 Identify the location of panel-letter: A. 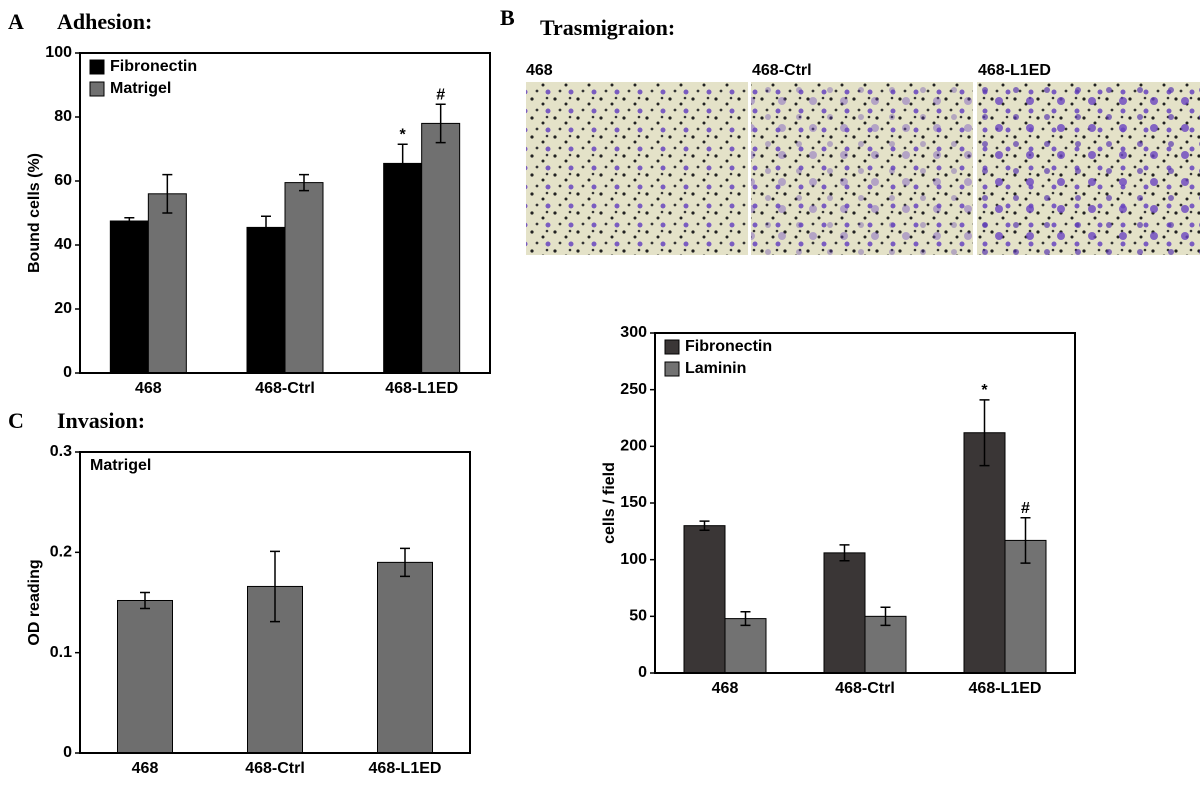
(16, 21).